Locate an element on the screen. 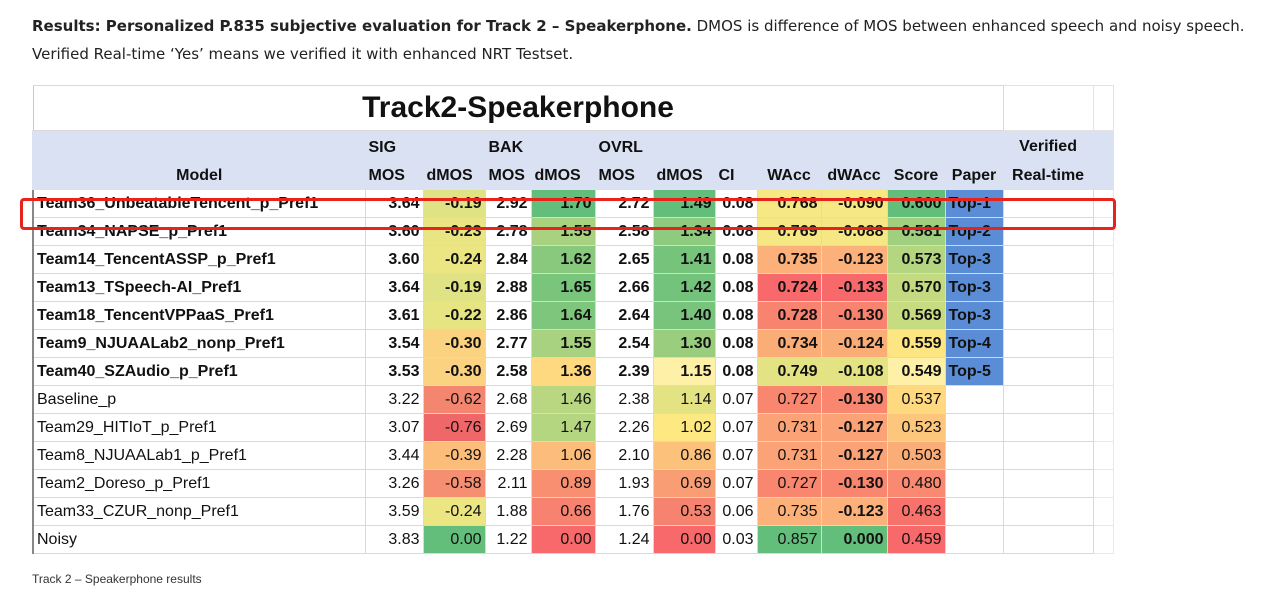 The image size is (1280, 610). bak-dmos-cell: 1.55 is located at coordinates (563, 231).